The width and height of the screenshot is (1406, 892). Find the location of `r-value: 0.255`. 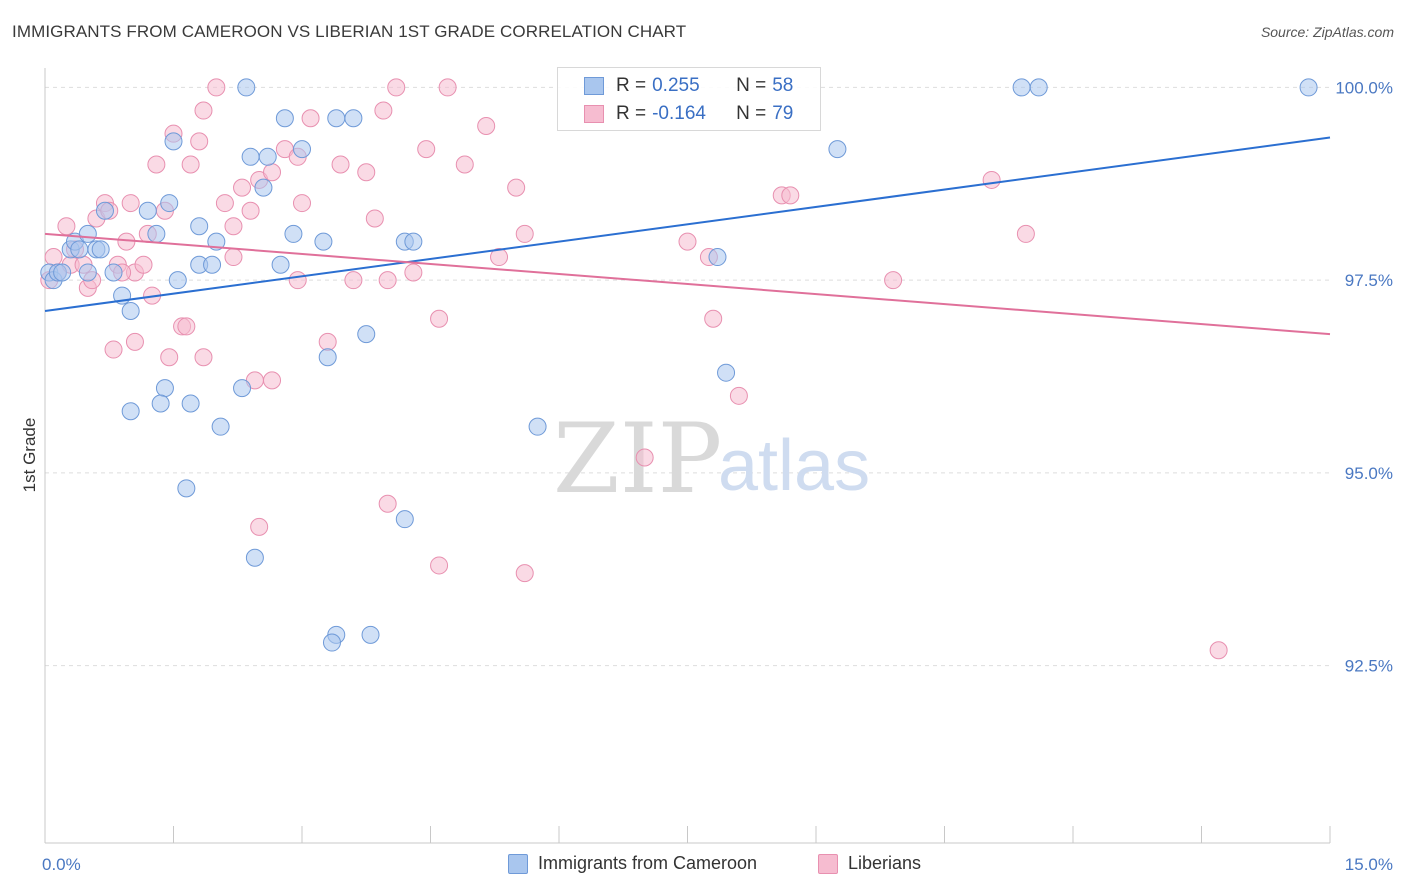

r-value: 0.255 is located at coordinates (676, 85).